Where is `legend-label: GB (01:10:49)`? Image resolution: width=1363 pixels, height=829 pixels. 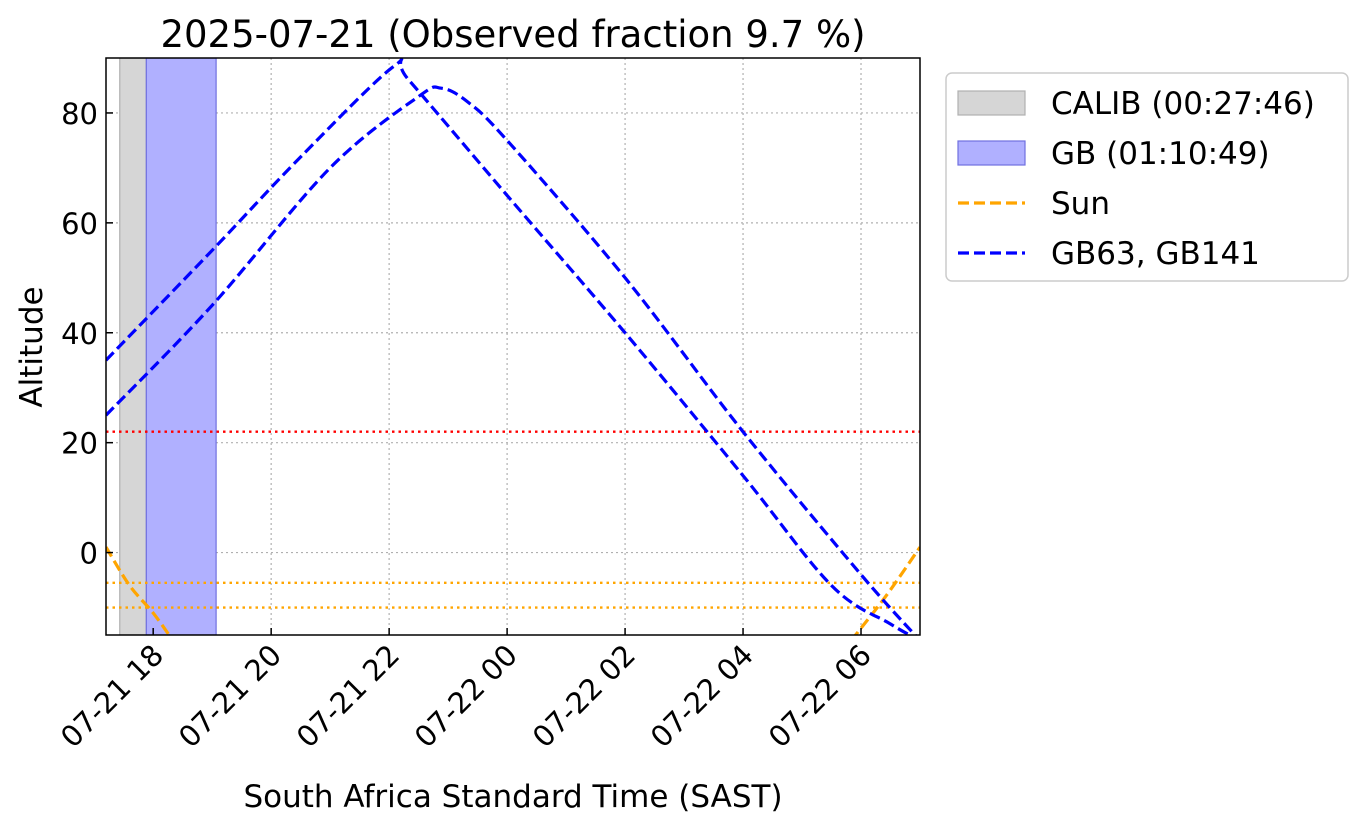
legend-label: GB (01:10:49) is located at coordinates (1160, 154).